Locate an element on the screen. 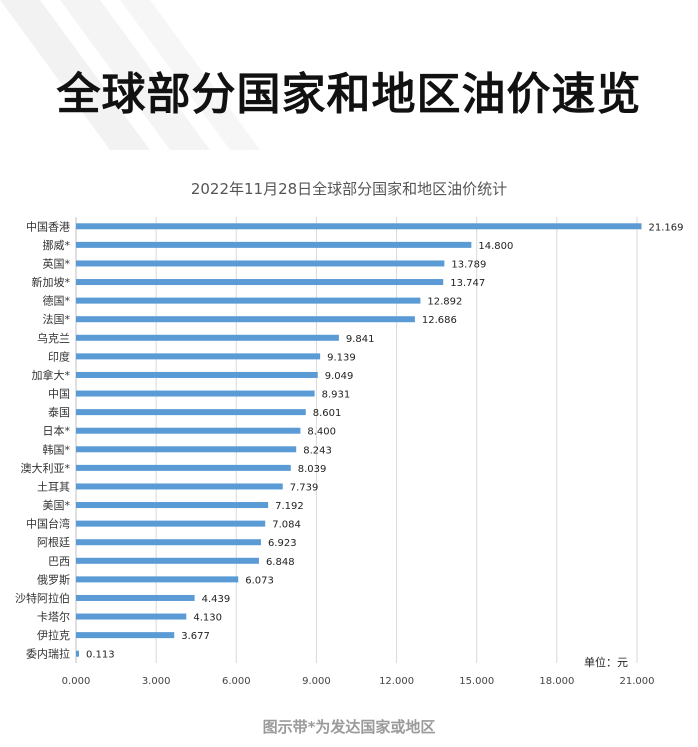  page-title: 全球部分国家和地区油价速览 is located at coordinates (349, 94).